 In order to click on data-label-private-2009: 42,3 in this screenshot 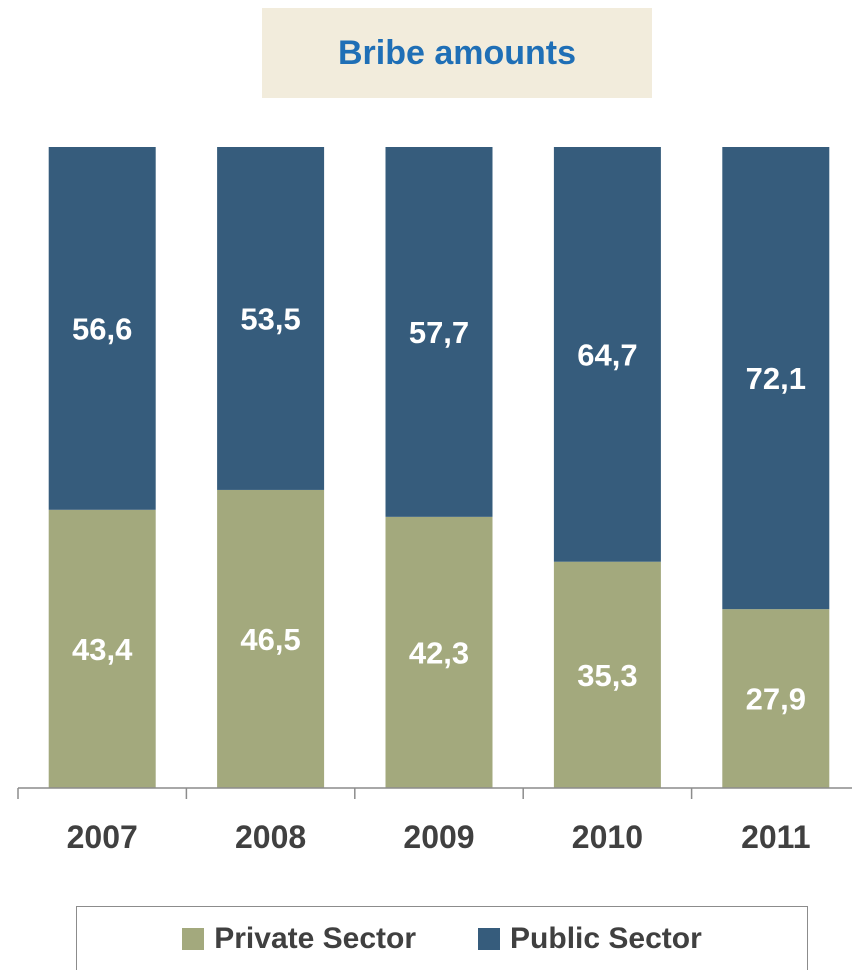, I will do `click(439, 652)`.